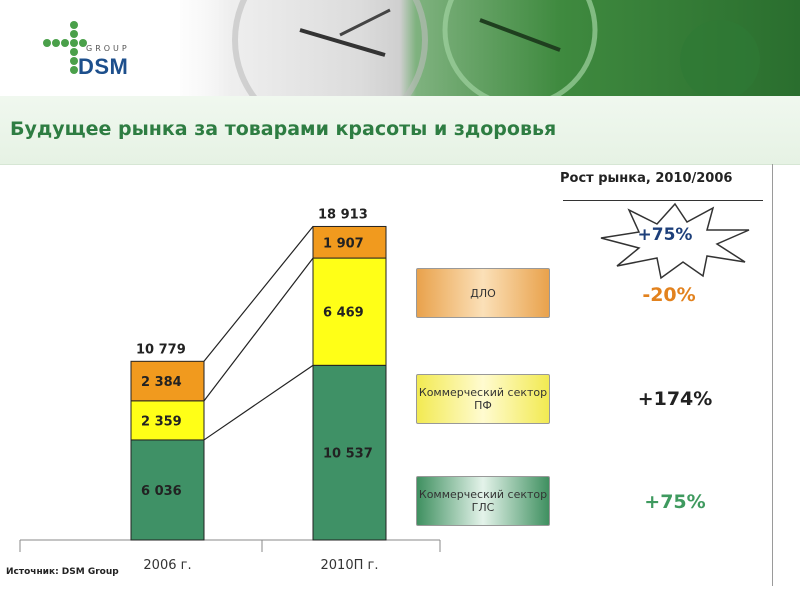  Describe the element at coordinates (108, 48) in the screenshot. I see `logo-group-text: GROUP` at that location.